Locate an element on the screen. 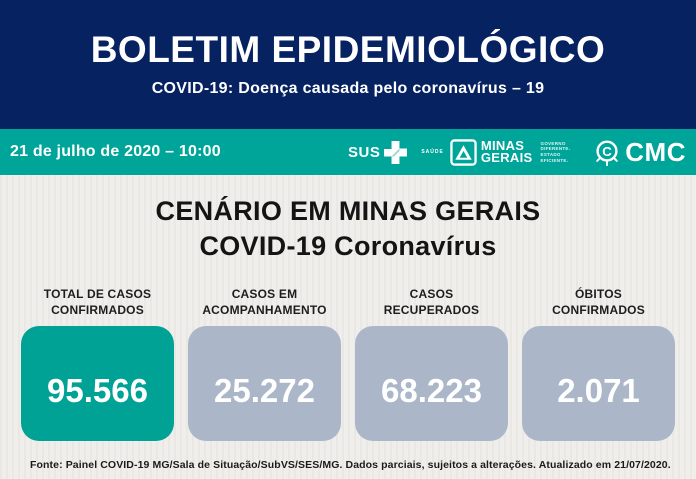 This screenshot has height=479, width=696. stat-confirmed-deaths: ÓBITOS CONFIRMADOS 2.071 is located at coordinates (598, 364).